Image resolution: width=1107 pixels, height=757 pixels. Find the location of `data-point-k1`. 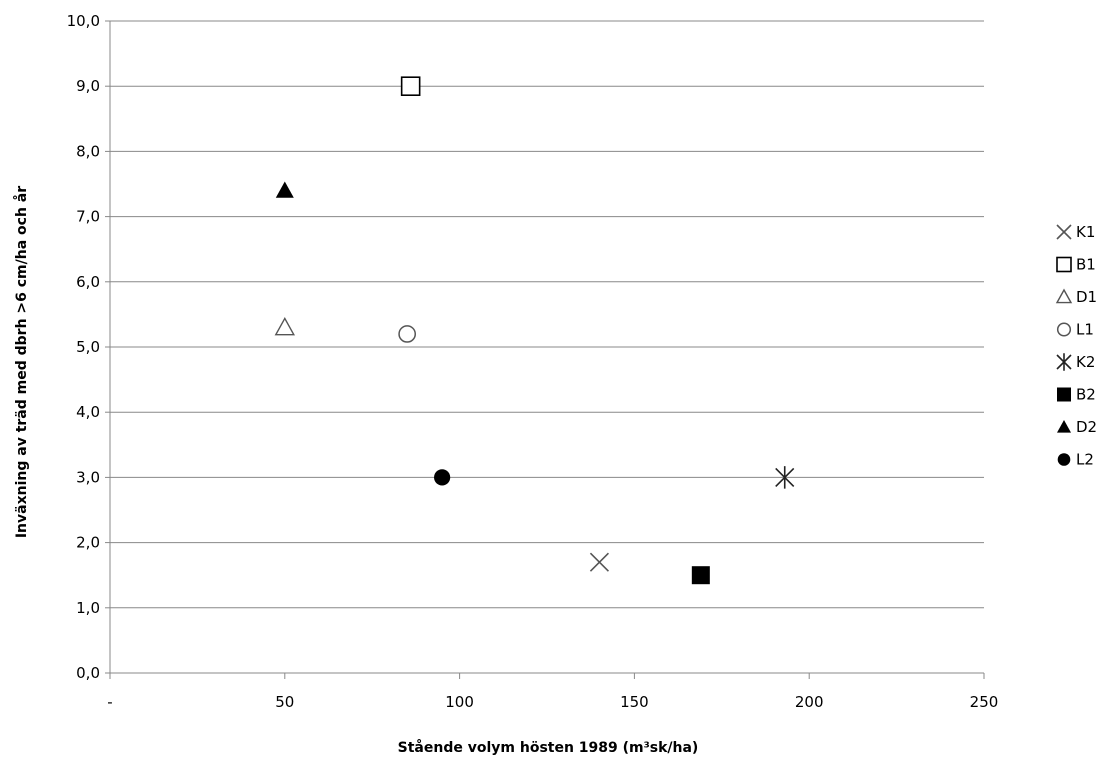

data-point-k1 is located at coordinates (599, 562).